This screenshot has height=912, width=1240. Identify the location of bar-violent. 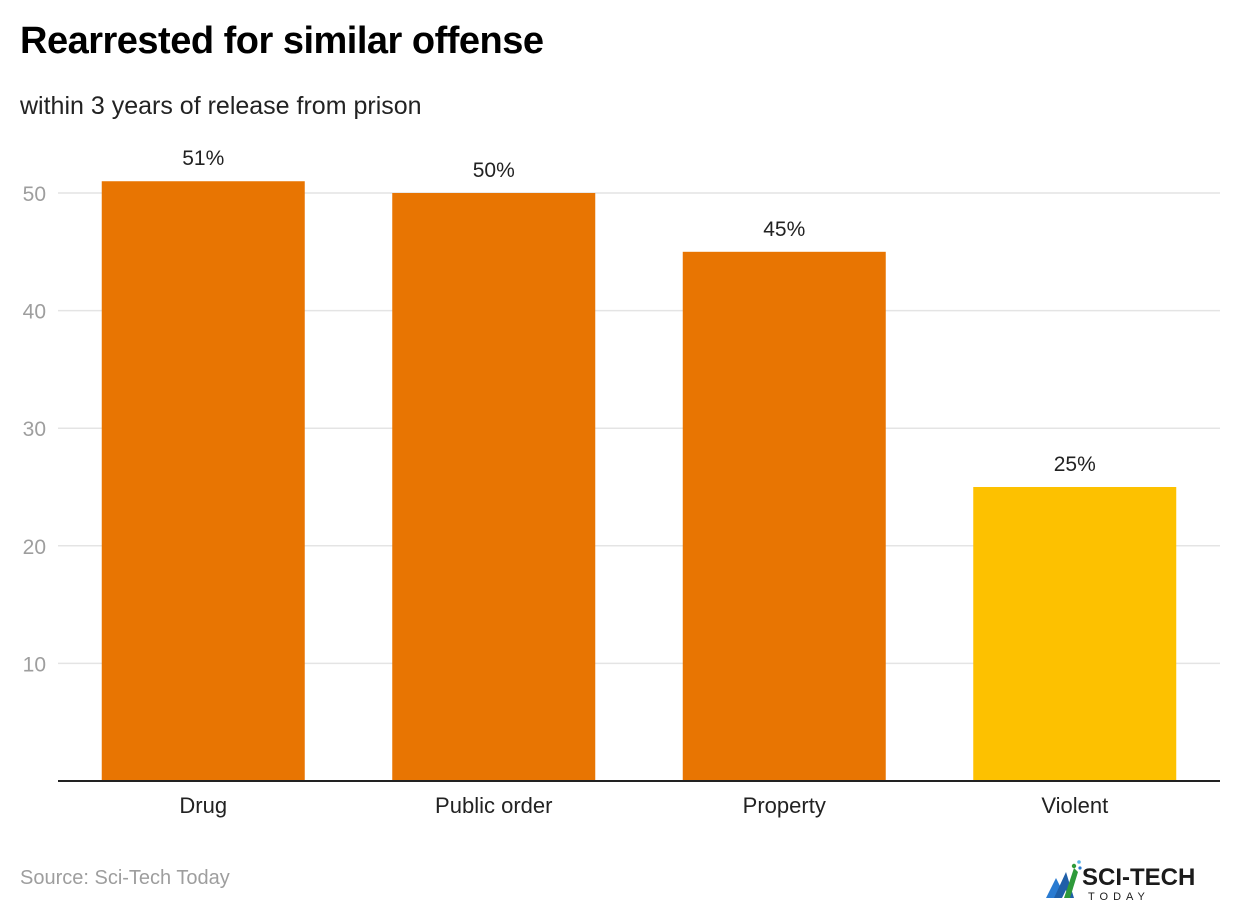
(1075, 634).